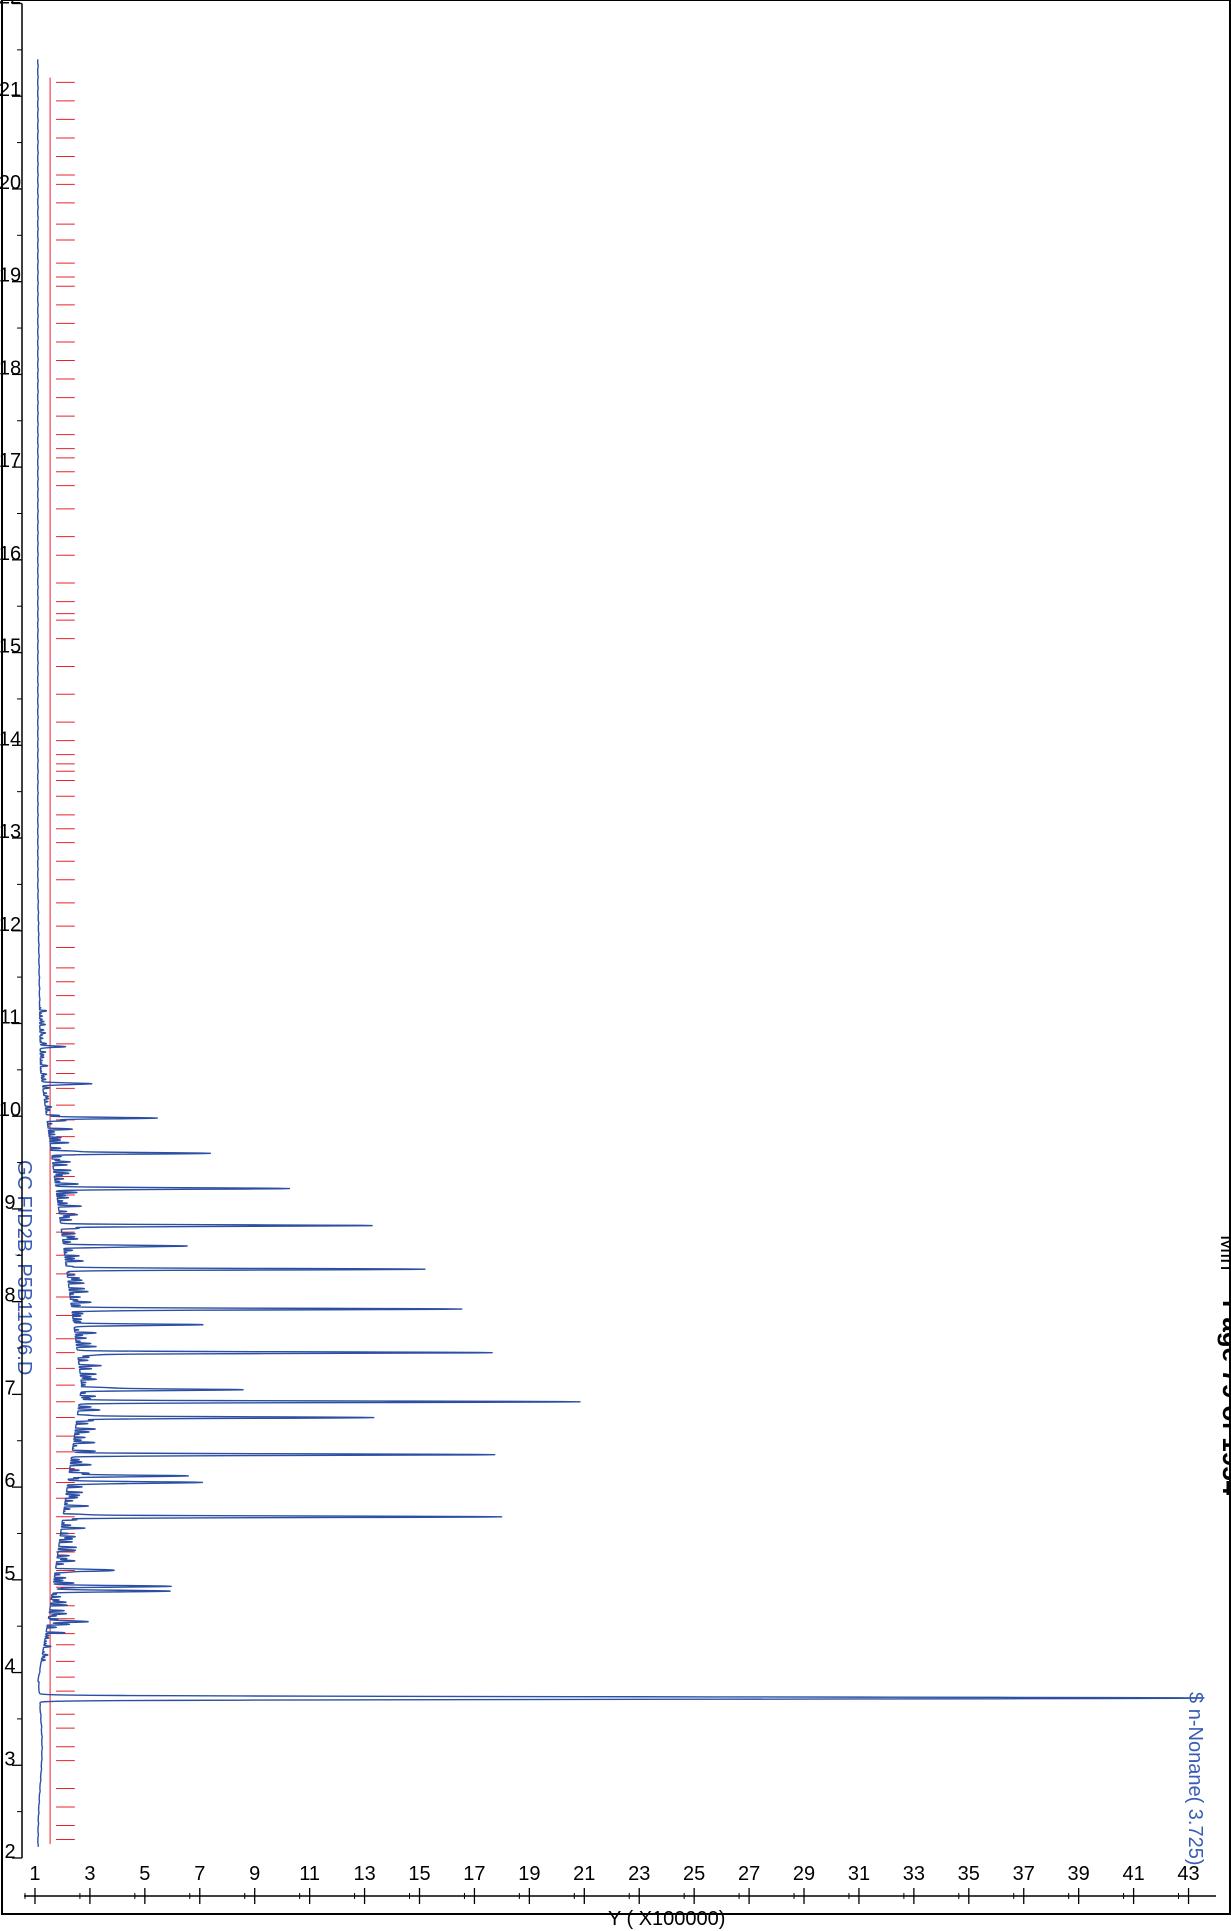 This screenshot has width=1231, height=1931. Describe the element at coordinates (10, 276) in the screenshot. I see `x-tick-label: 19` at that location.